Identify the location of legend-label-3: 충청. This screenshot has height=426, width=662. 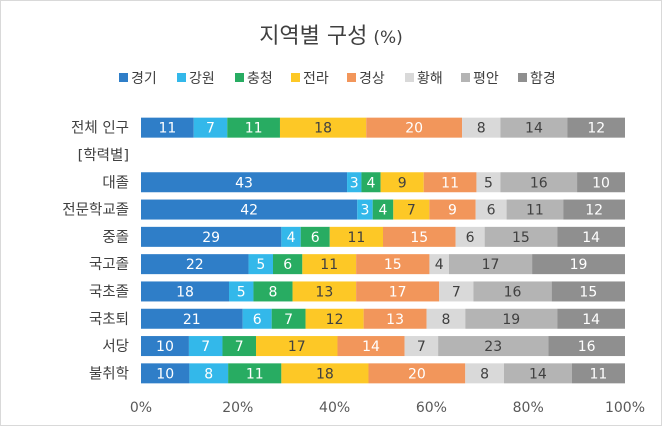
(260, 79).